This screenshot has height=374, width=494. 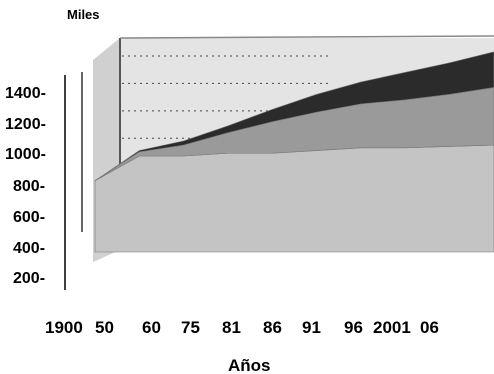 What do you see at coordinates (231, 327) in the screenshot?
I see `x-tick-label: 81` at bounding box center [231, 327].